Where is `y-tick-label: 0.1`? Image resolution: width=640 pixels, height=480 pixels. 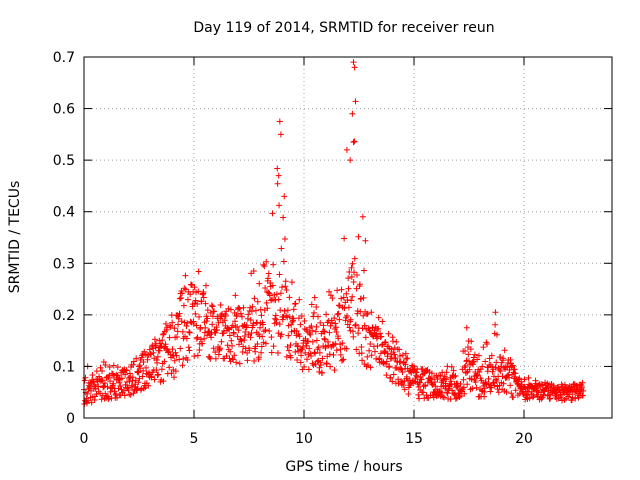 y-tick-label: 0.1 is located at coordinates (64, 367).